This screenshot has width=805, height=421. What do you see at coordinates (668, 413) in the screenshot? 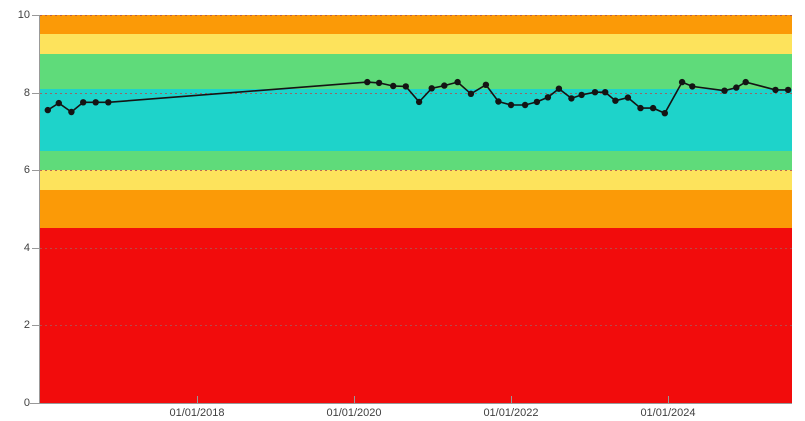
I see `x-tick-label-2024: 01/01/2024` at bounding box center [668, 413].